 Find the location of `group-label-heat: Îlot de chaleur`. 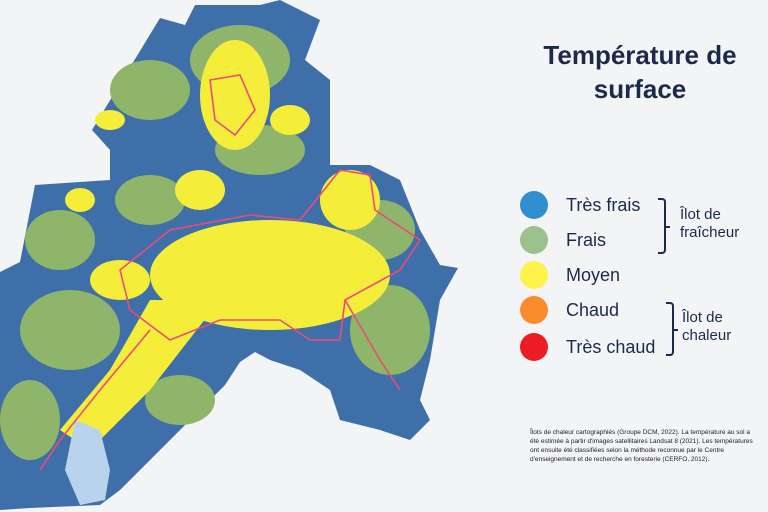

group-label-heat: Îlot de chaleur is located at coordinates (707, 326).